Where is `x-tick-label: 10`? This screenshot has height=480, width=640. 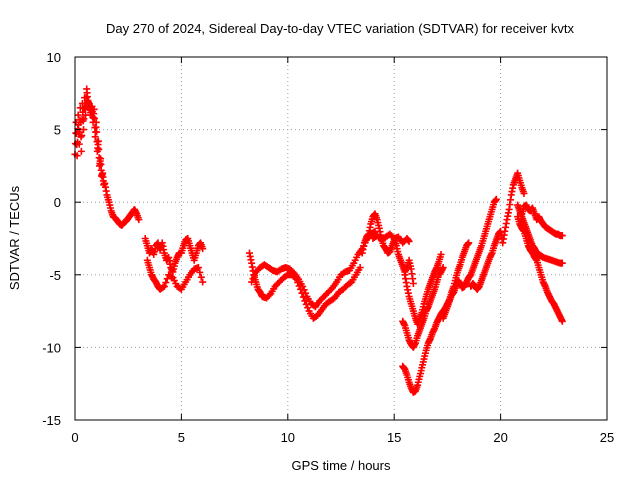 x-tick-label: 10 is located at coordinates (288, 437).